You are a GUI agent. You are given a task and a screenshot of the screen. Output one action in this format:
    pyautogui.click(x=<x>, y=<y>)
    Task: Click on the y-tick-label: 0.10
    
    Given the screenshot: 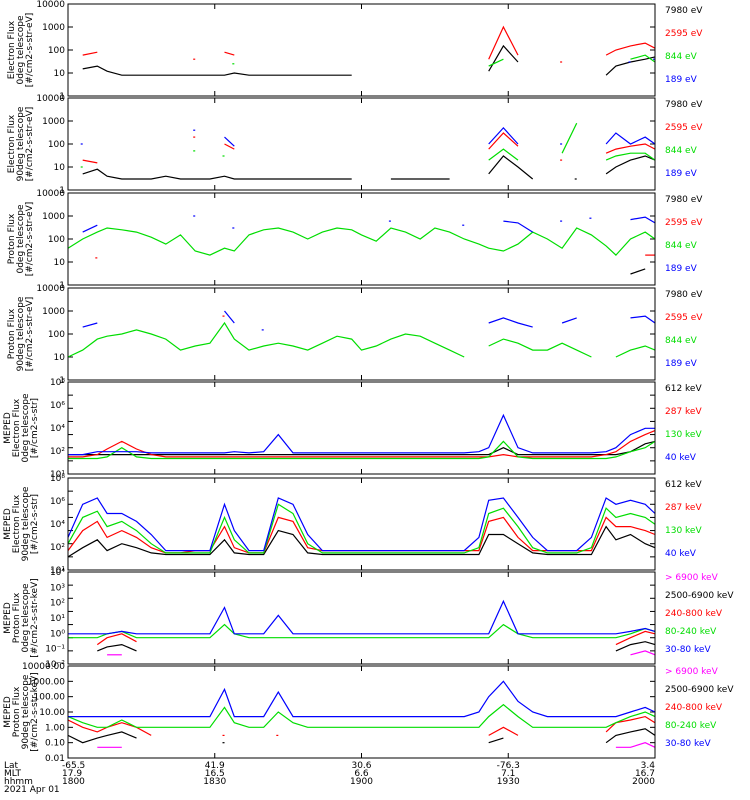 What is the action you would take?
    pyautogui.click(x=55, y=744)
    